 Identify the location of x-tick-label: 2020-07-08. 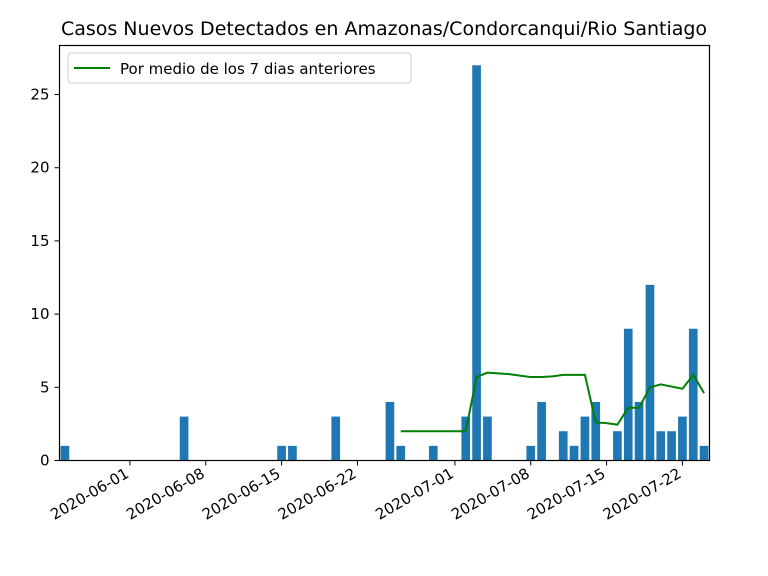
(490, 493).